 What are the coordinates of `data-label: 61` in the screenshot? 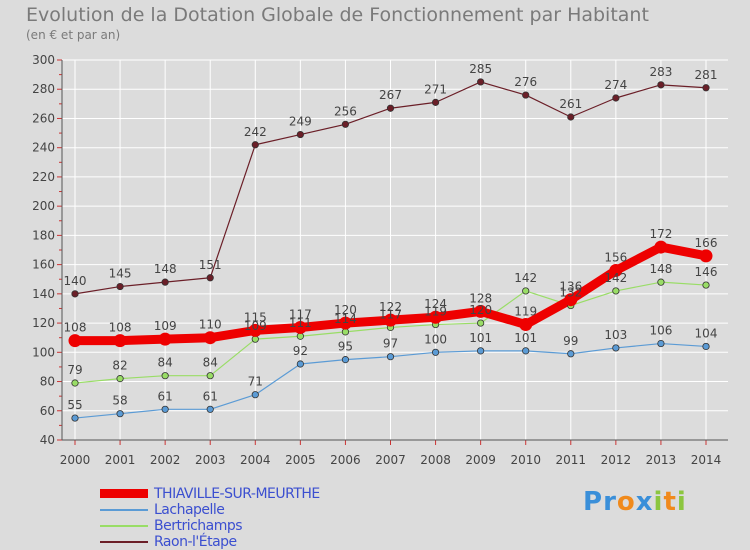 It's located at (210, 396).